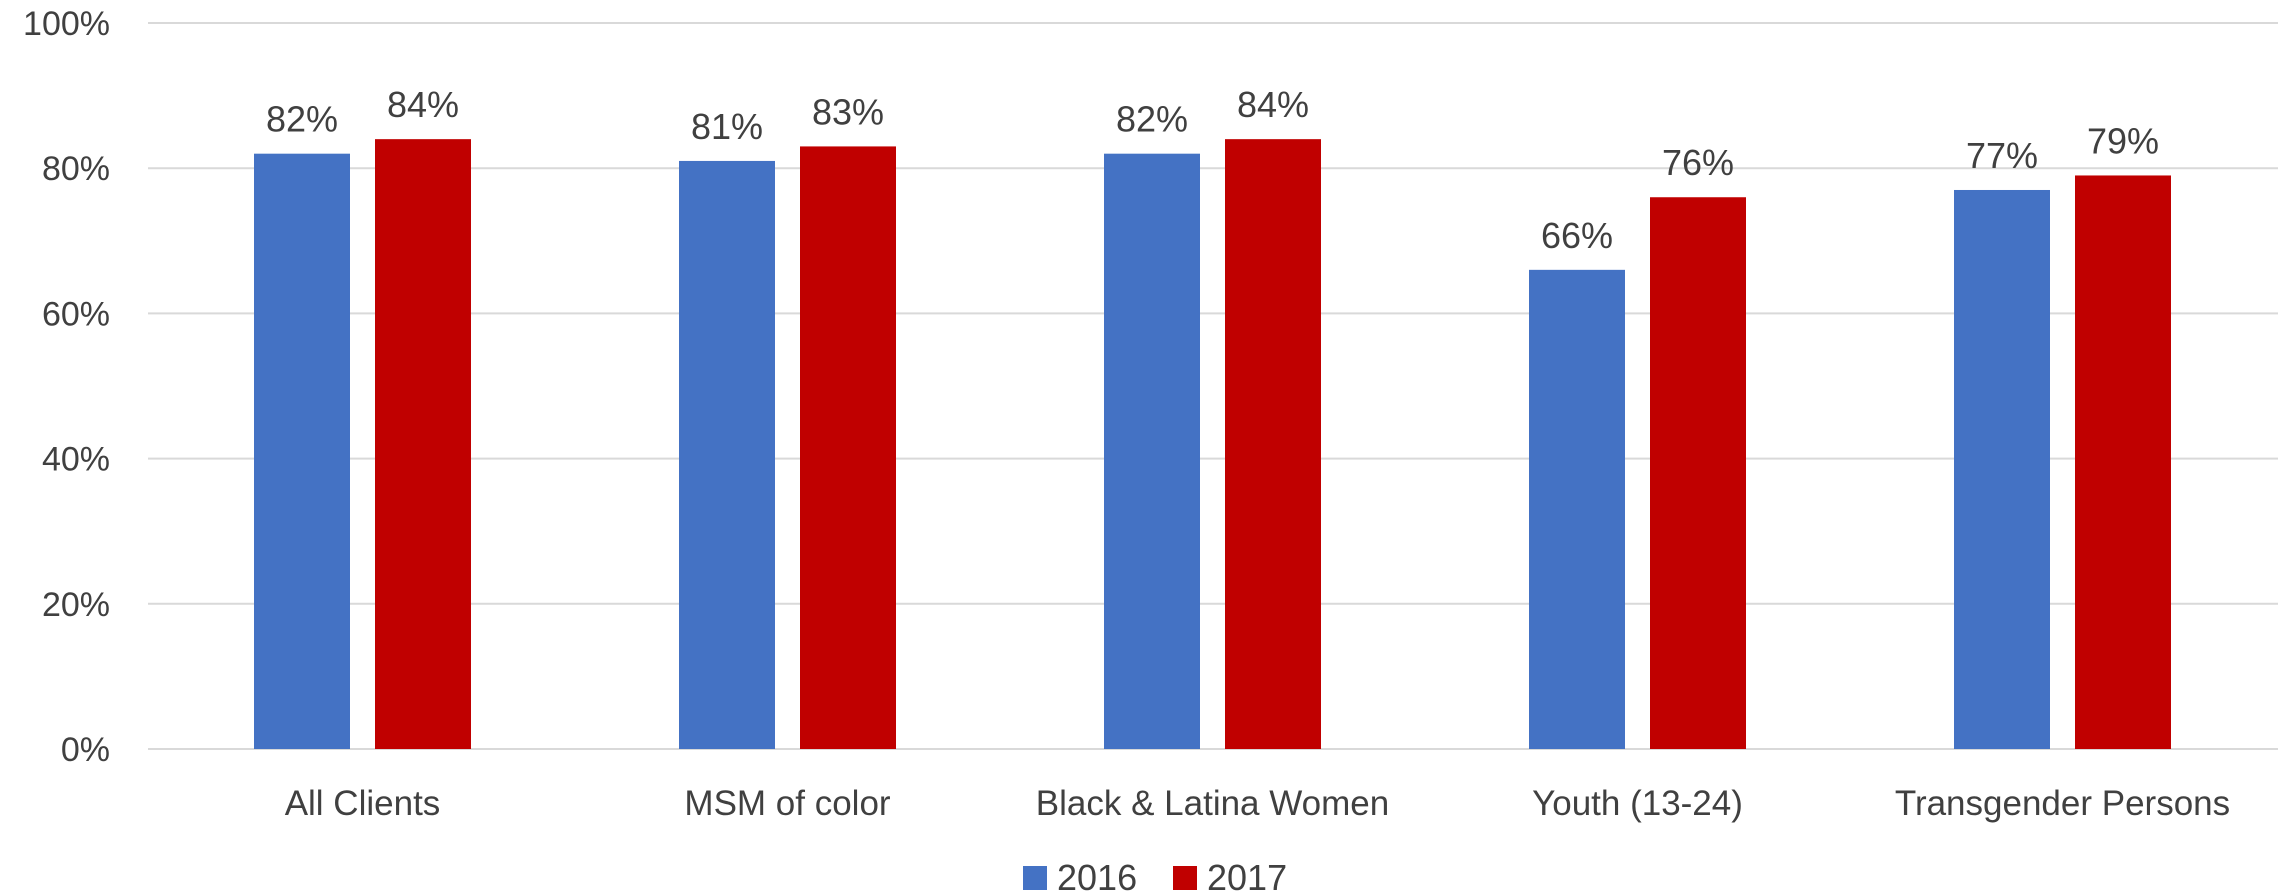 The height and width of the screenshot is (895, 2278). What do you see at coordinates (787, 803) in the screenshot?
I see `x-tick-label: MSM of color` at bounding box center [787, 803].